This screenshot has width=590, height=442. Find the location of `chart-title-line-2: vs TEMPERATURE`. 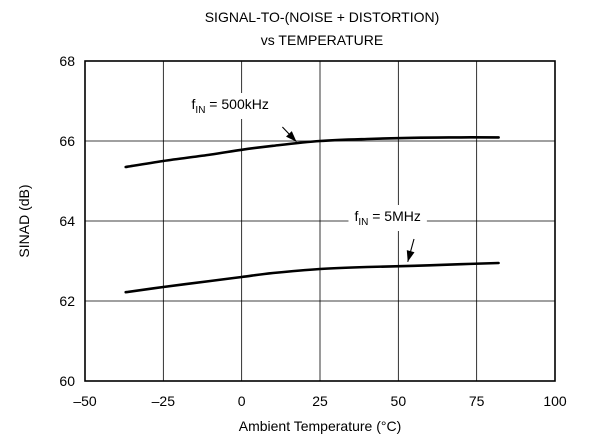

chart-title-line-2: vs TEMPERATURE is located at coordinates (322, 40).